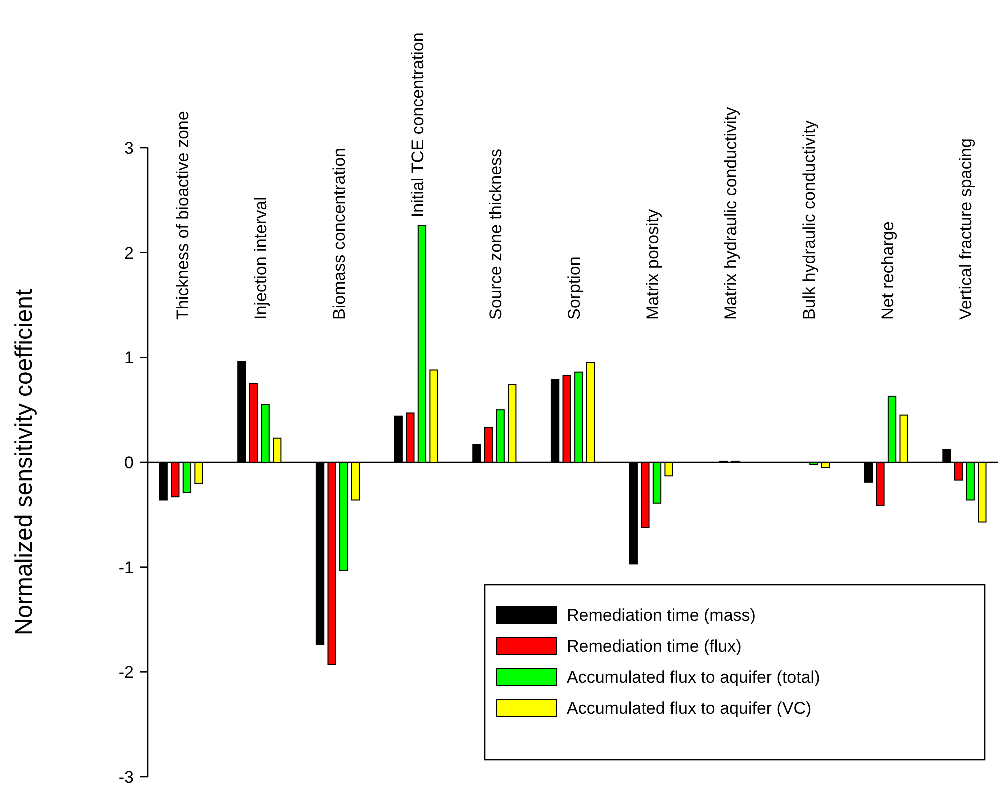 This screenshot has height=788, width=998. What do you see at coordinates (24, 462) in the screenshot?
I see `y-axis-title: Normalized sensitivity coefficient` at bounding box center [24, 462].